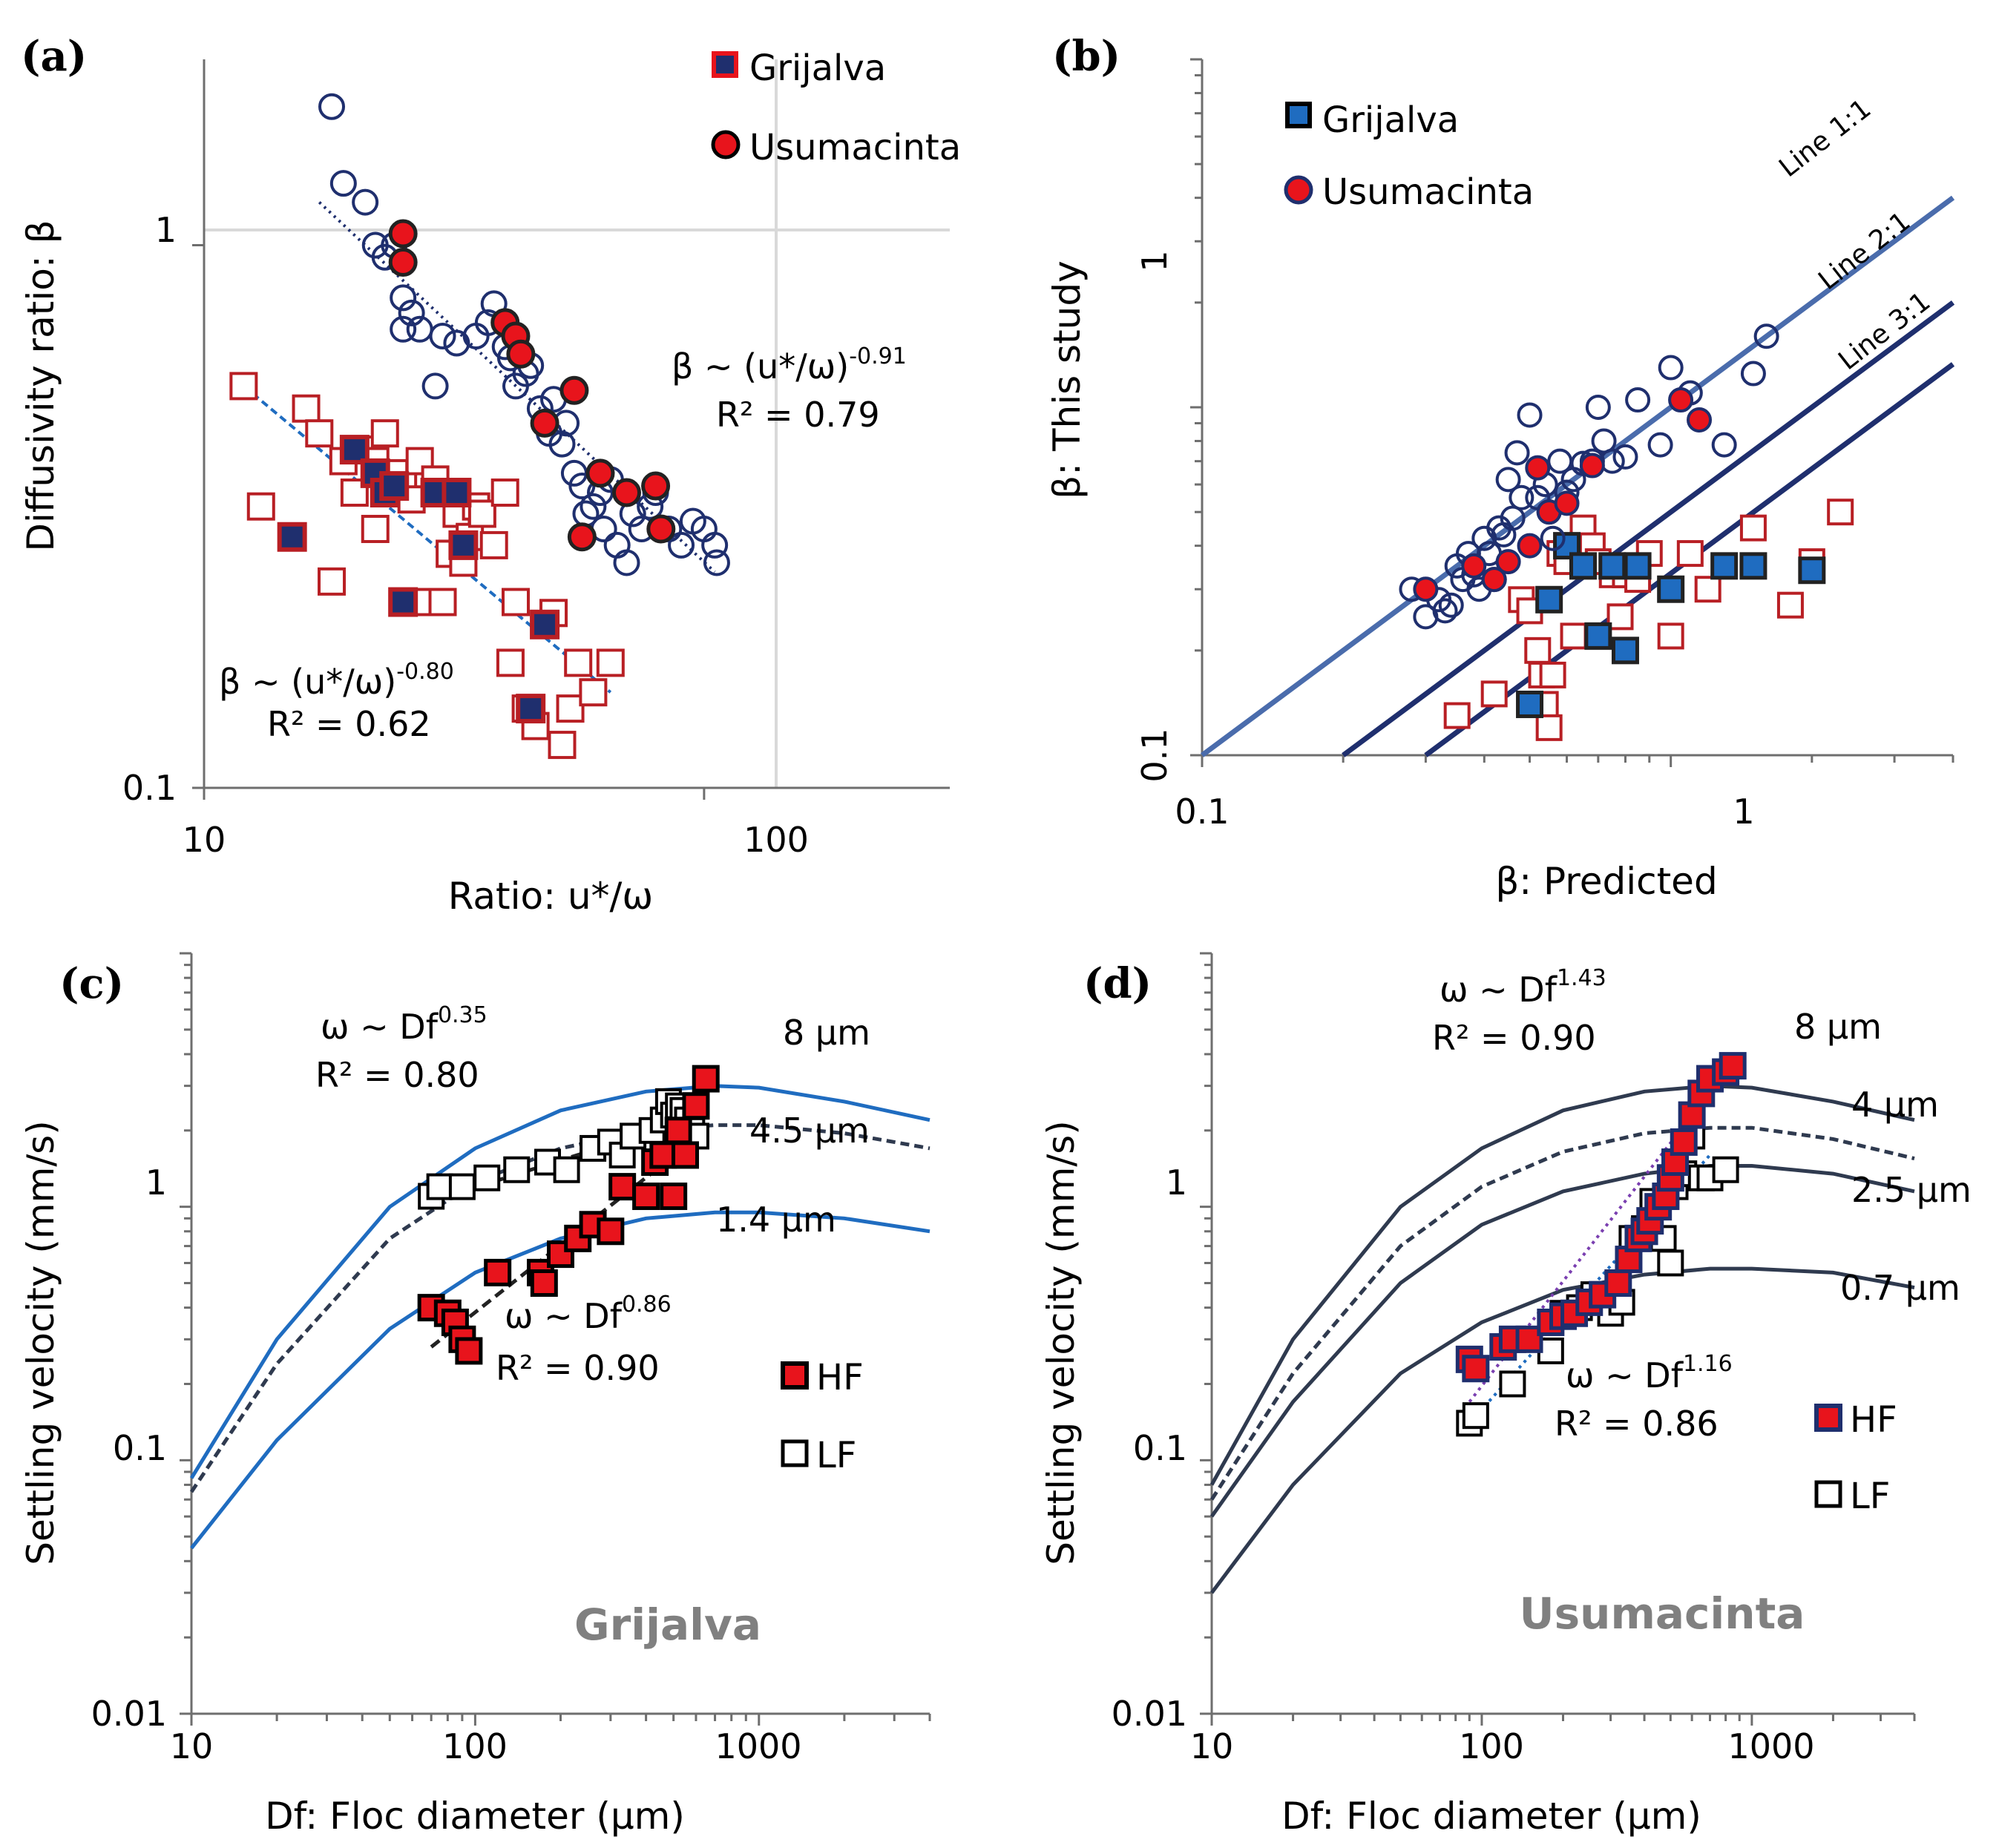 Image resolution: width=1999 pixels, height=1848 pixels. What do you see at coordinates (1117, 983) in the screenshot?
I see `panel-d-label: (d)` at bounding box center [1117, 983].